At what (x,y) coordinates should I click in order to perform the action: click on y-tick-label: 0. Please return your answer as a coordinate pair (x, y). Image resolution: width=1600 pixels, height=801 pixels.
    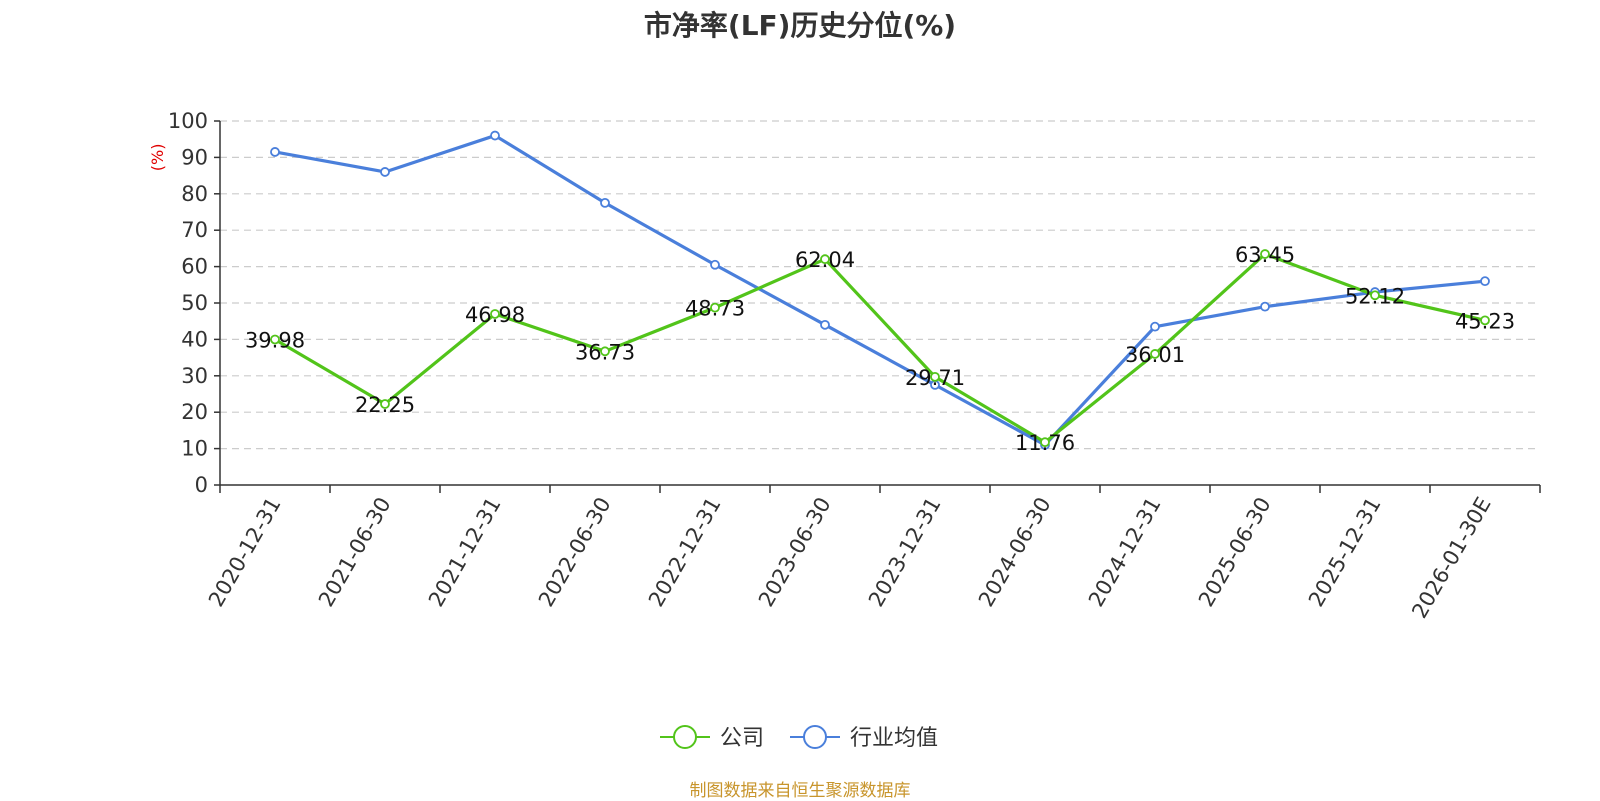
    Looking at the image, I should click on (201, 485).